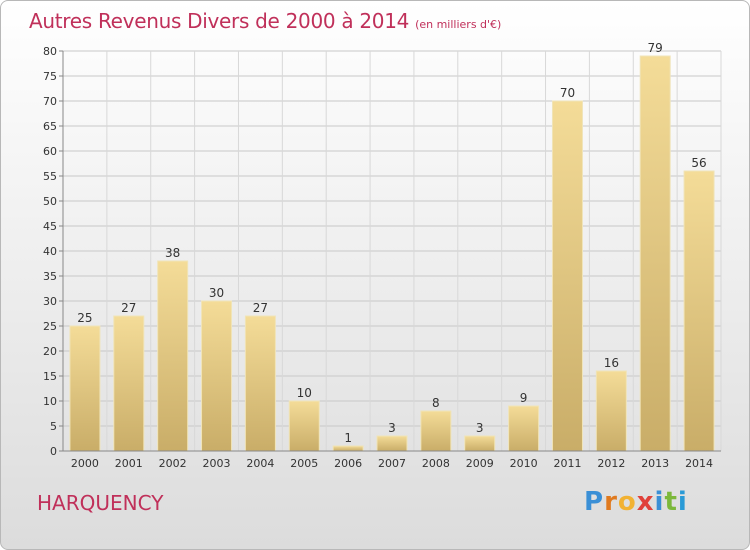 The height and width of the screenshot is (550, 750). Describe the element at coordinates (50, 351) in the screenshot. I see `y-tick-label: 20` at that location.